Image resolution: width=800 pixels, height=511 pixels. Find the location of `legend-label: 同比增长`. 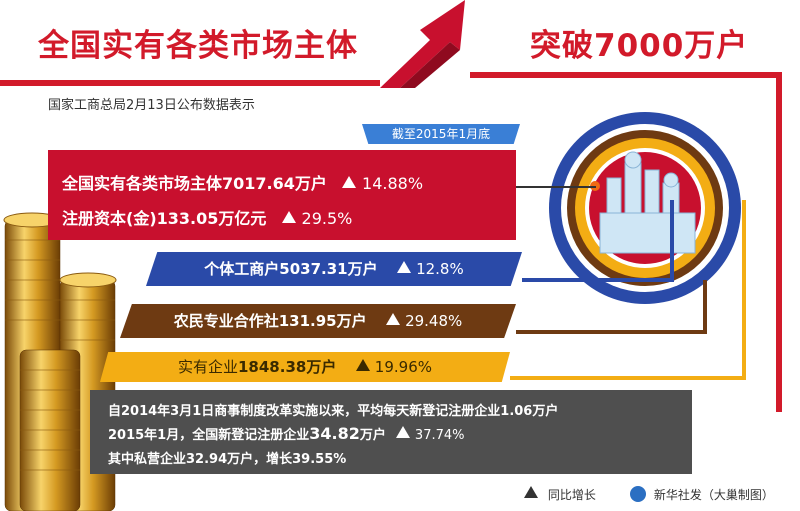

legend-label: 同比增长 is located at coordinates (571, 495).